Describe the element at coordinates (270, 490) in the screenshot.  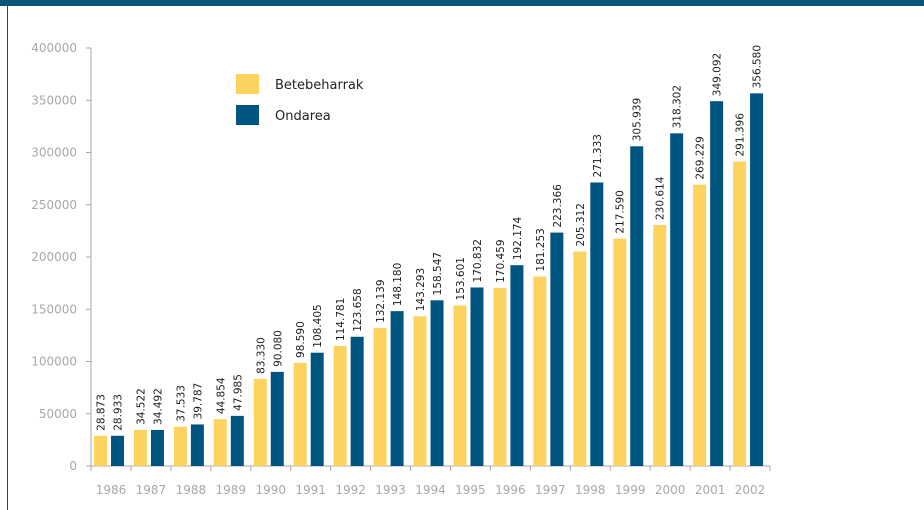
I see `x-tick-label: 1990` at that location.